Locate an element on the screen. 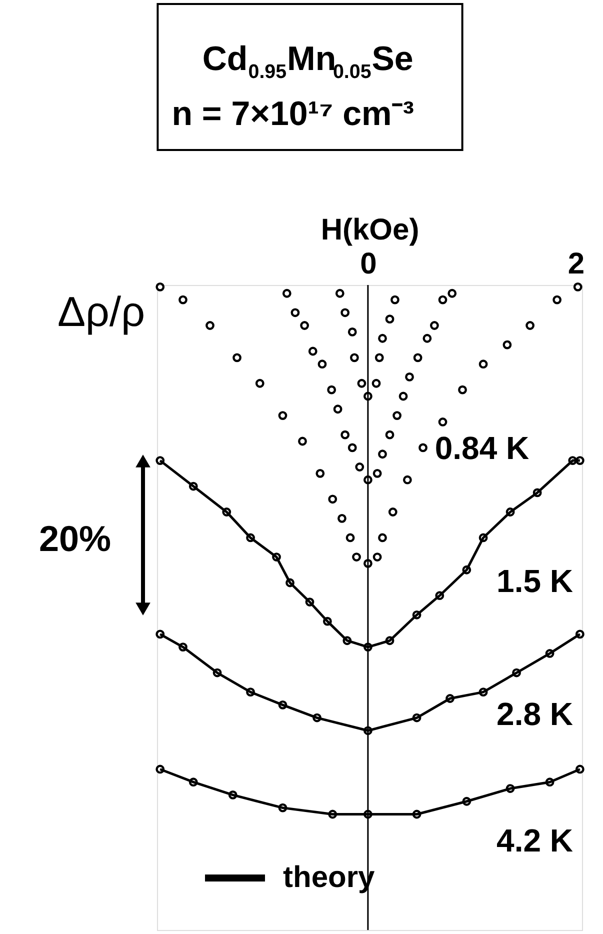  text: 20% is located at coordinates (75, 538).